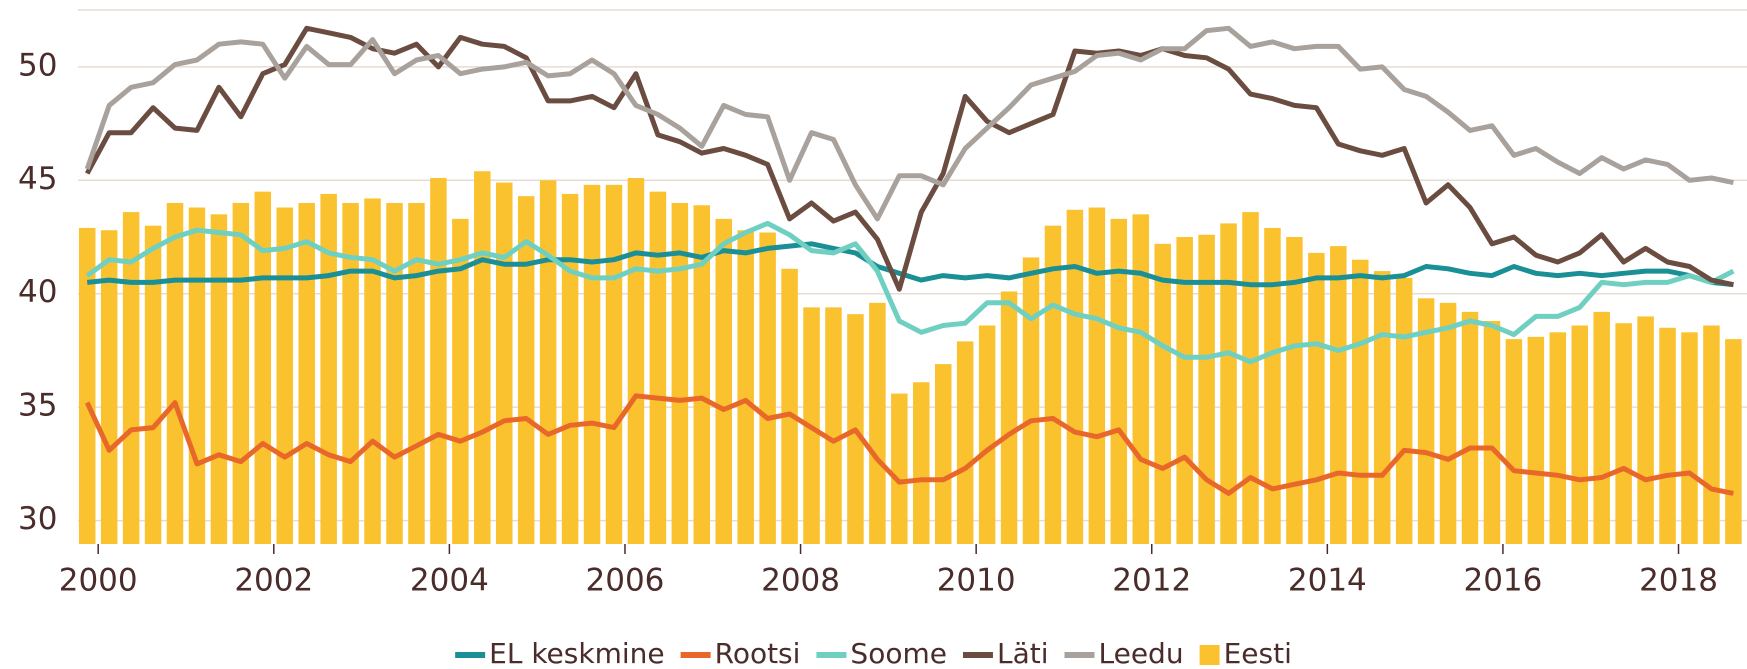  What do you see at coordinates (1140, 653) in the screenshot?
I see `legend-label: Leedu` at bounding box center [1140, 653].